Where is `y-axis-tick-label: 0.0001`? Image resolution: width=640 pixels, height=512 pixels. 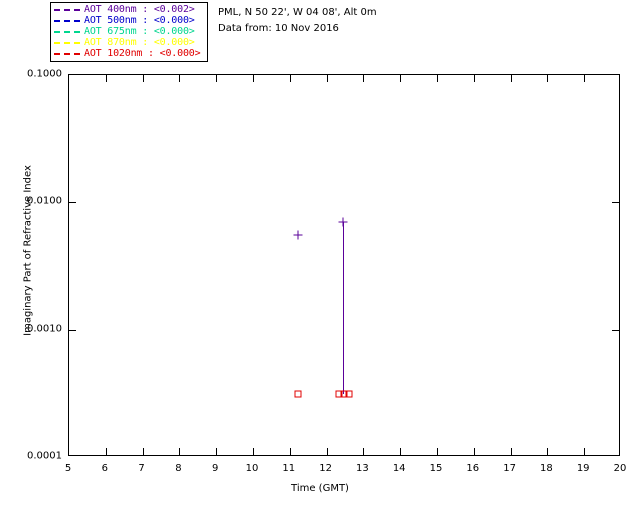 y-axis-tick-label: 0.0001 is located at coordinates (44, 456).